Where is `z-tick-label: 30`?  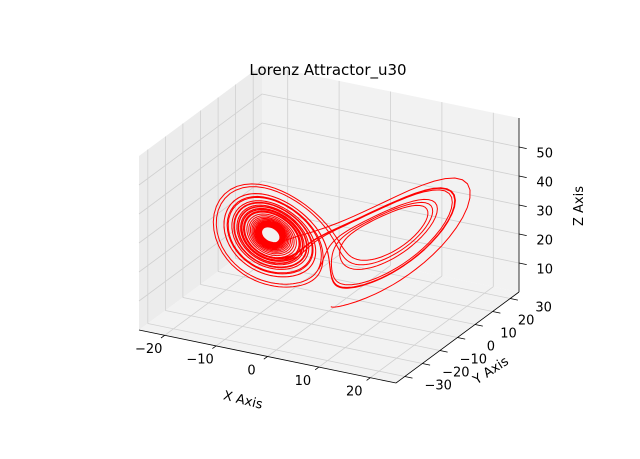
z-tick-label: 30 is located at coordinates (544, 211).